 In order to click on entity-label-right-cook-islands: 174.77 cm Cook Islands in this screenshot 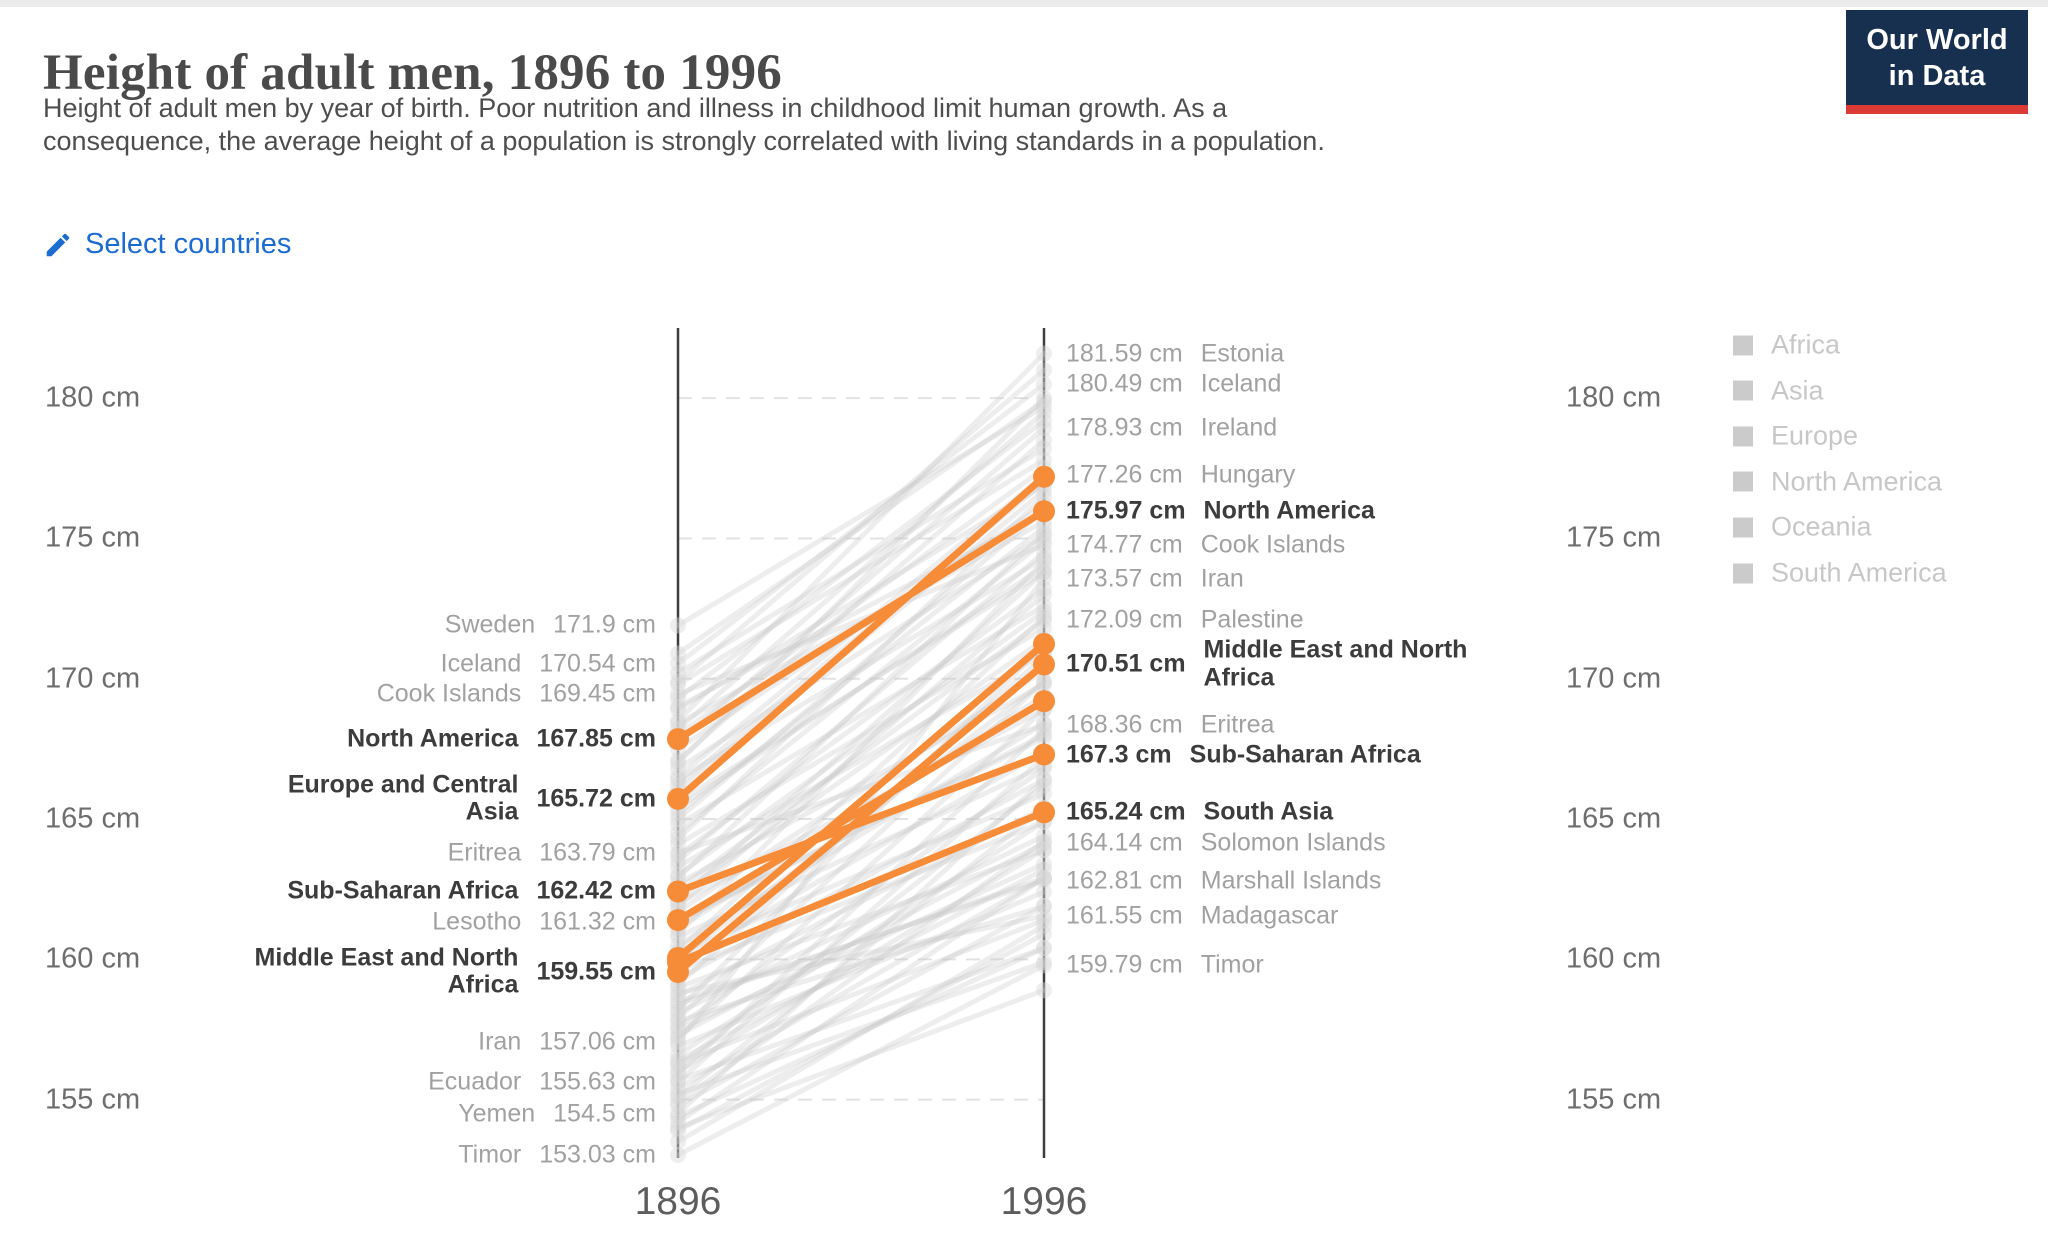, I will do `click(1205, 545)`.